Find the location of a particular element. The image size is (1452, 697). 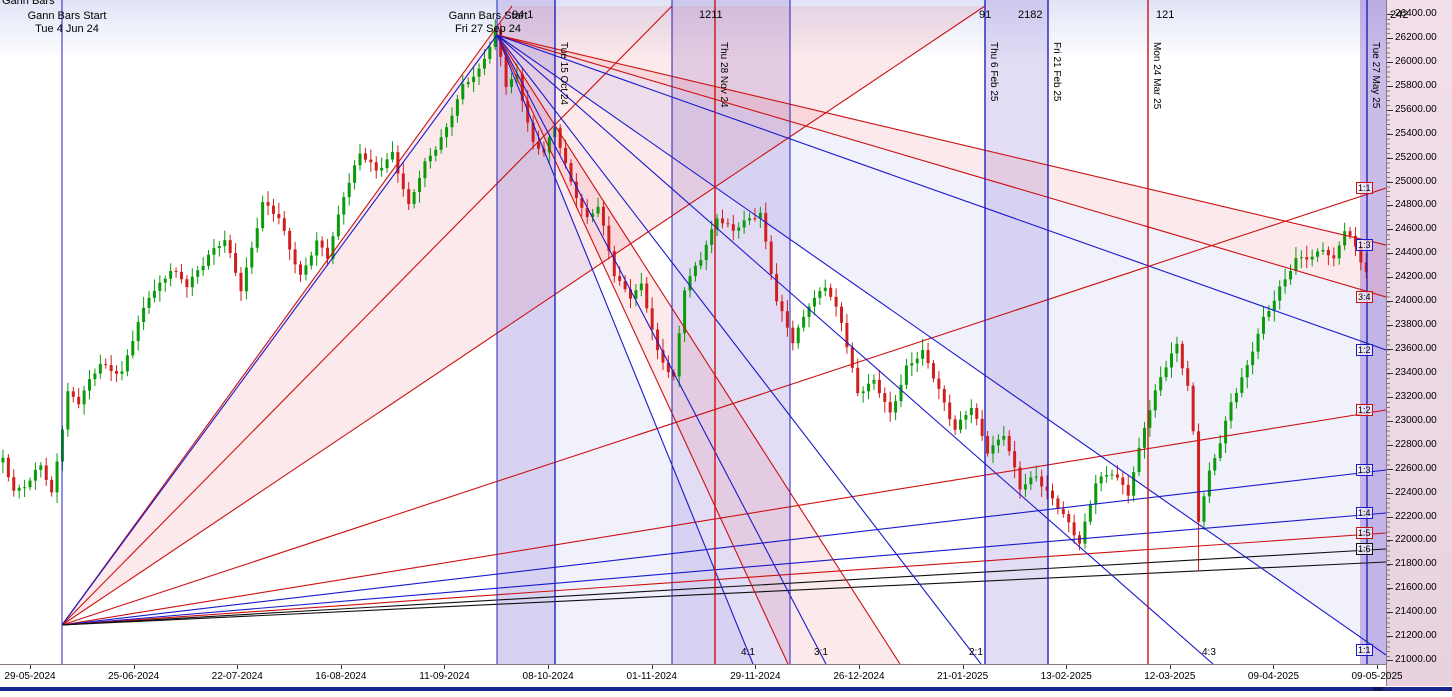

gann-fan-line-1:6 is located at coordinates (723, 587).